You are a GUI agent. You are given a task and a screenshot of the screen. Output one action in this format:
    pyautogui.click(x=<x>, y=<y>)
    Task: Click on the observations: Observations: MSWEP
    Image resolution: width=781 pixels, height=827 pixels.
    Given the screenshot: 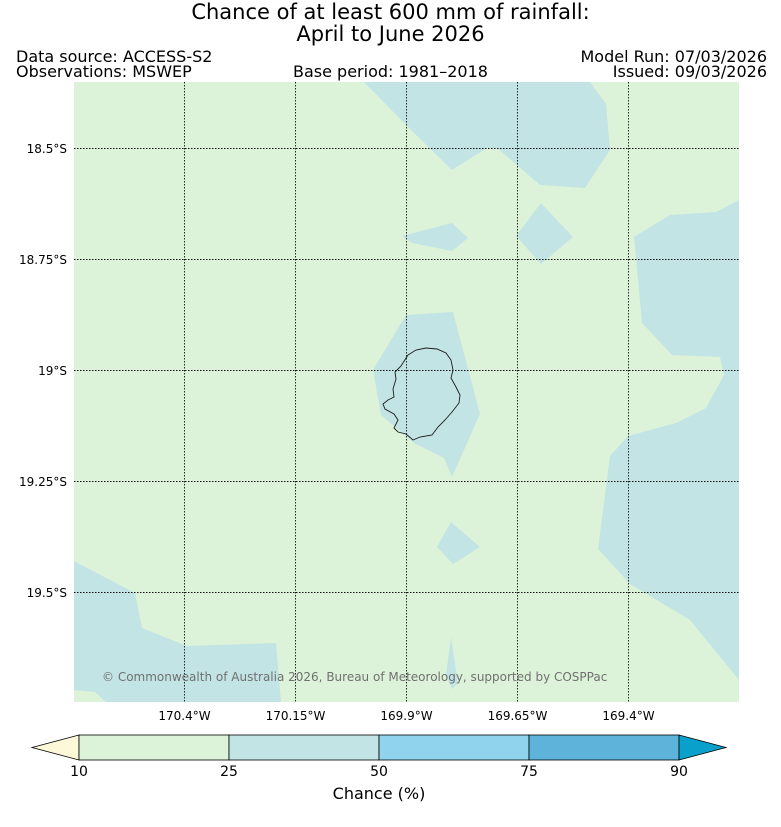 What is the action you would take?
    pyautogui.click(x=104, y=71)
    